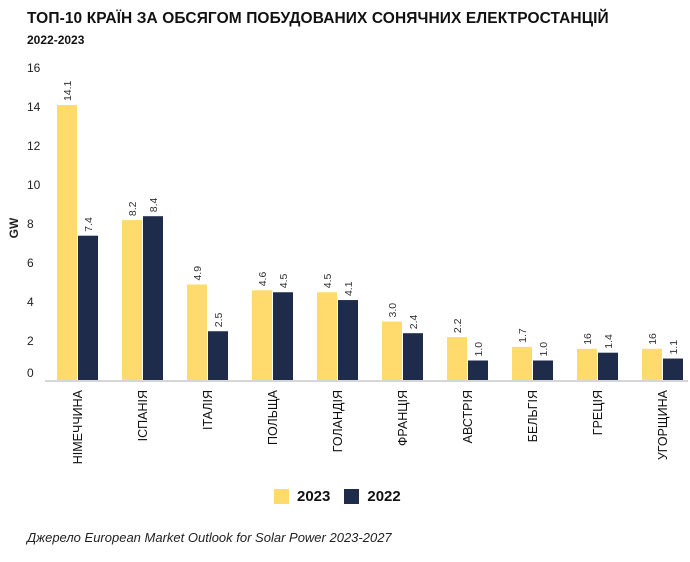 This screenshot has width=690, height=562. Describe the element at coordinates (674, 347) in the screenshot. I see `data-label-2022: 1.1` at that location.